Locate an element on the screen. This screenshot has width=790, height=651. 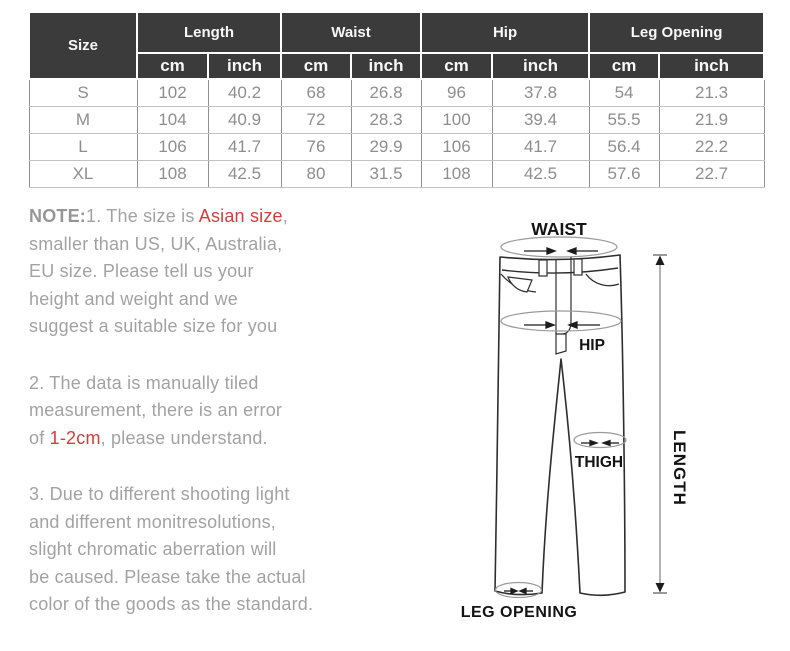
hip-measure-ellipse is located at coordinates (561, 321).